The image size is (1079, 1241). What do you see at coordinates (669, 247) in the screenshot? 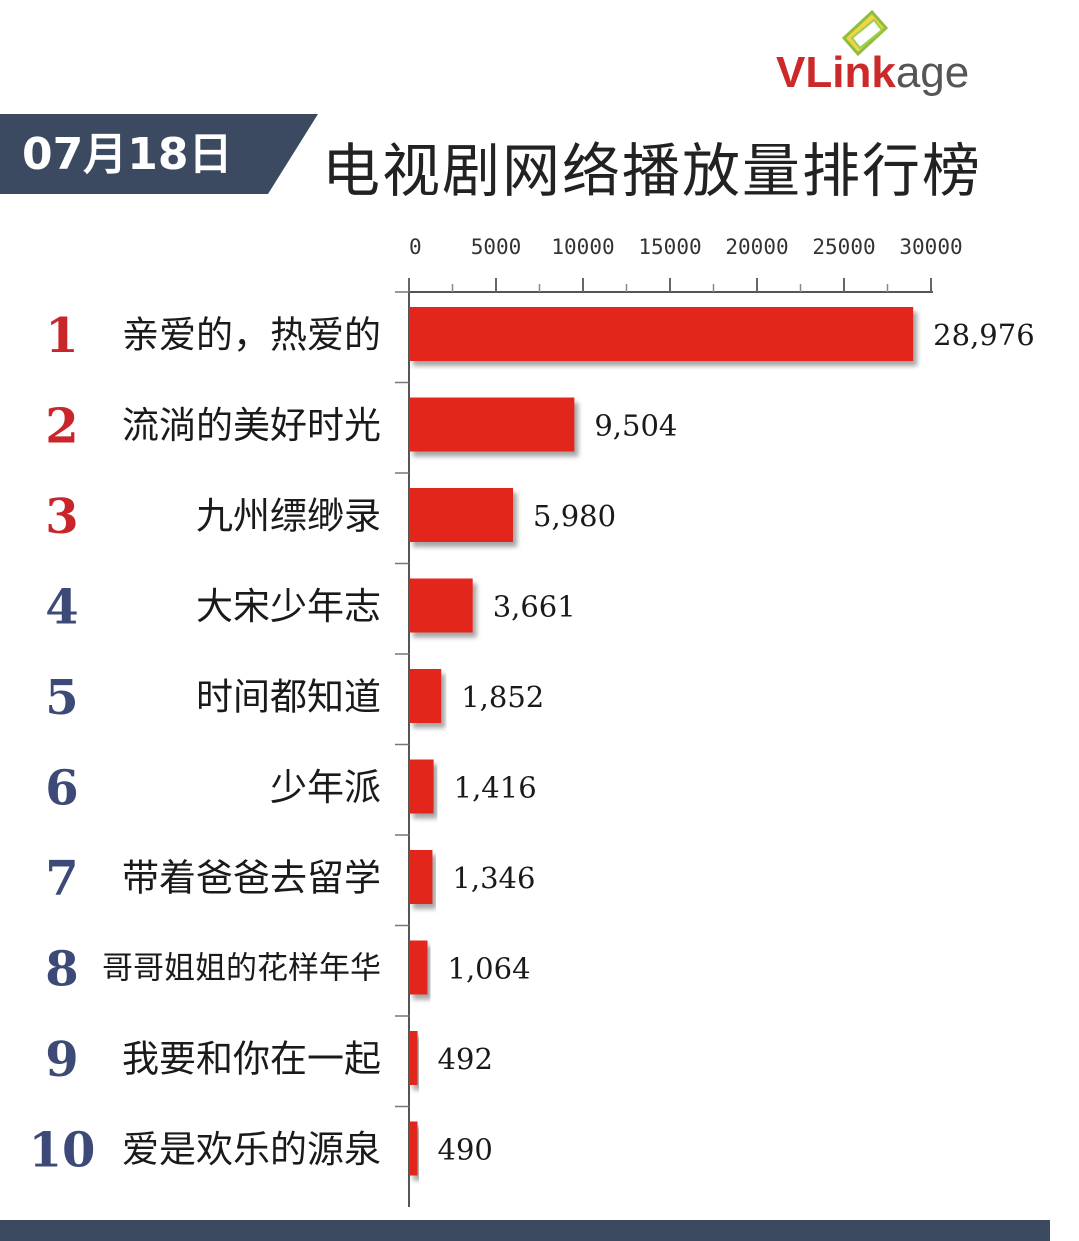
I see `x-tick-label: 15000` at bounding box center [669, 247].